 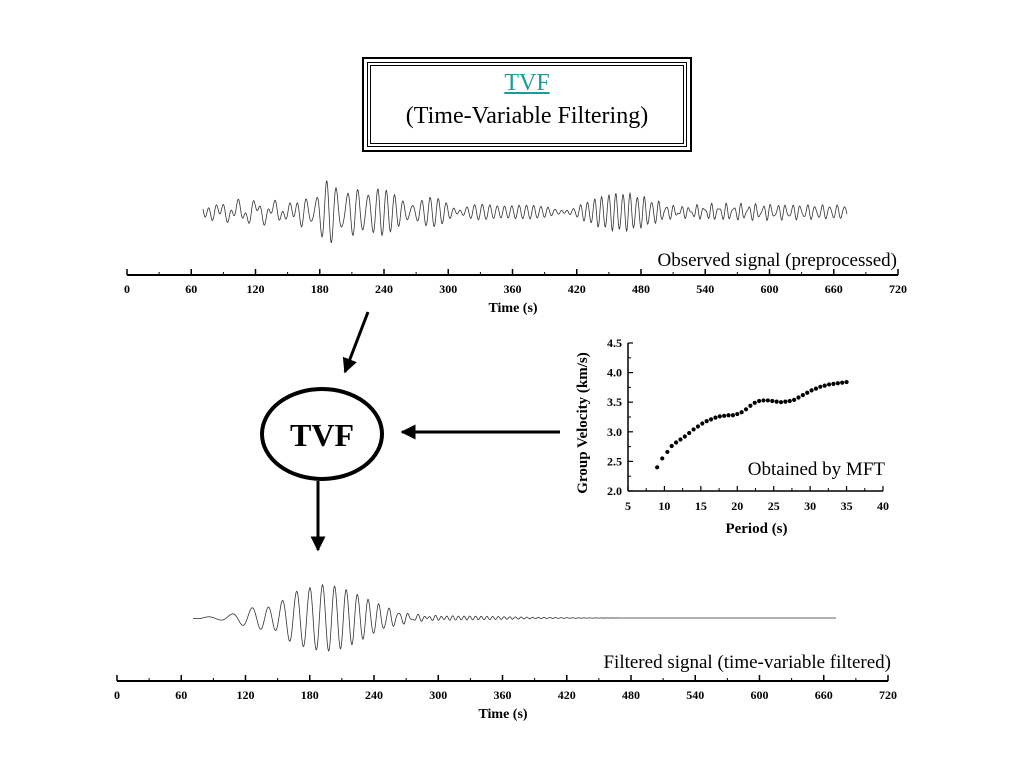 What do you see at coordinates (777, 260) in the screenshot?
I see `observed-caption: Observed signal (preprocessed)` at bounding box center [777, 260].